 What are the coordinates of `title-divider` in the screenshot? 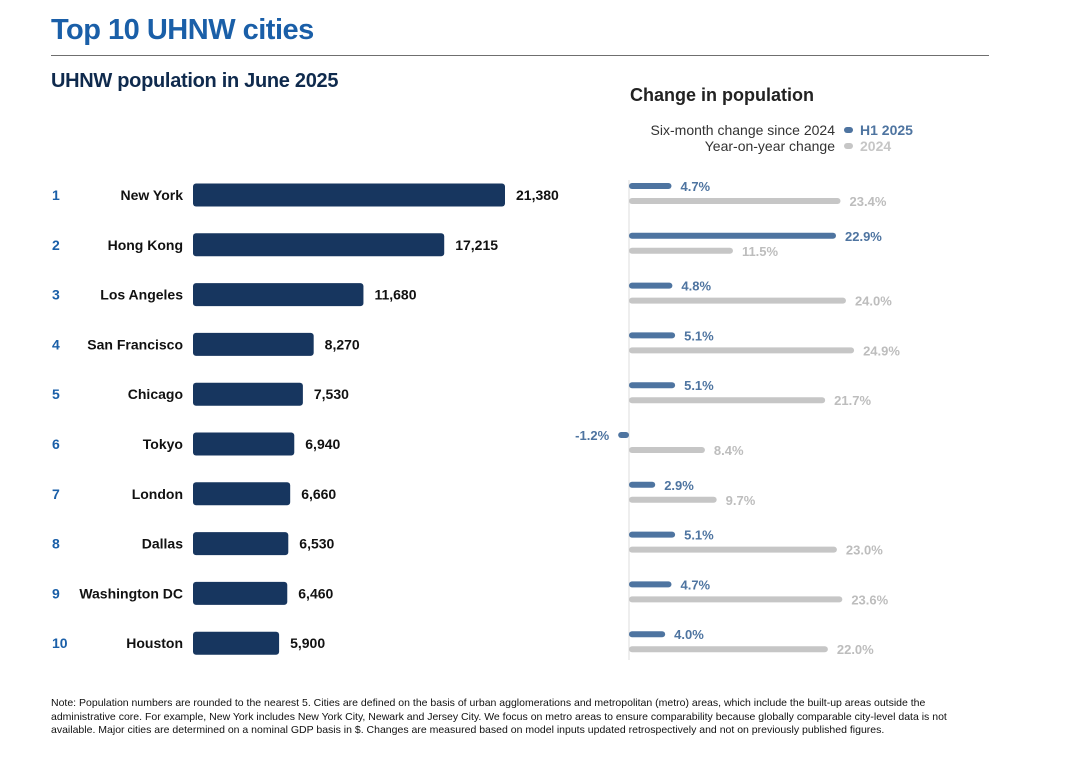 It's located at (520, 55).